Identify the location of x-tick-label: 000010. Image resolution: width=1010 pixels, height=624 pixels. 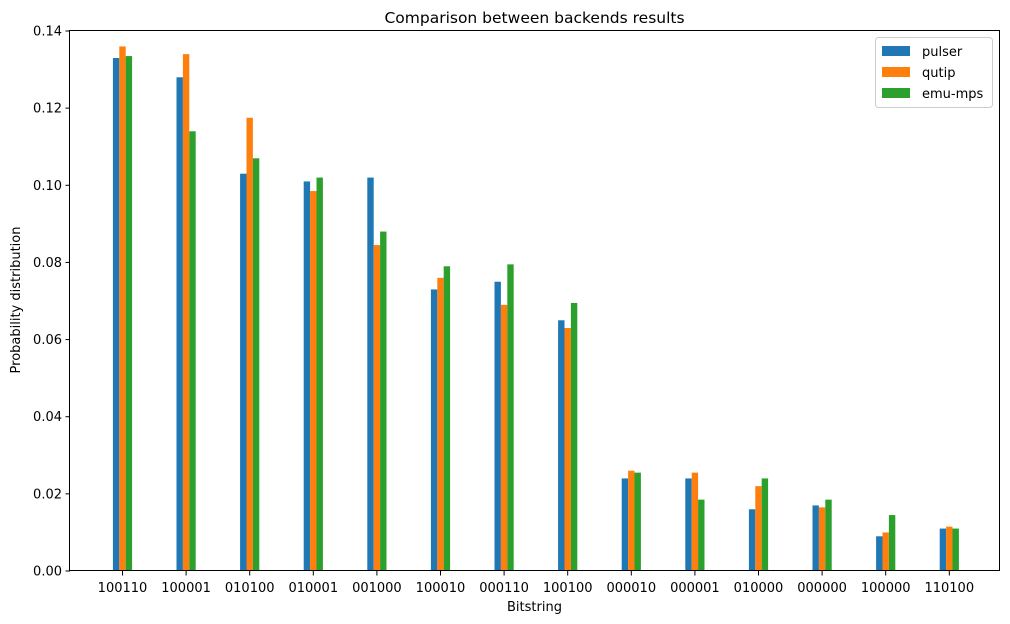
(631, 588).